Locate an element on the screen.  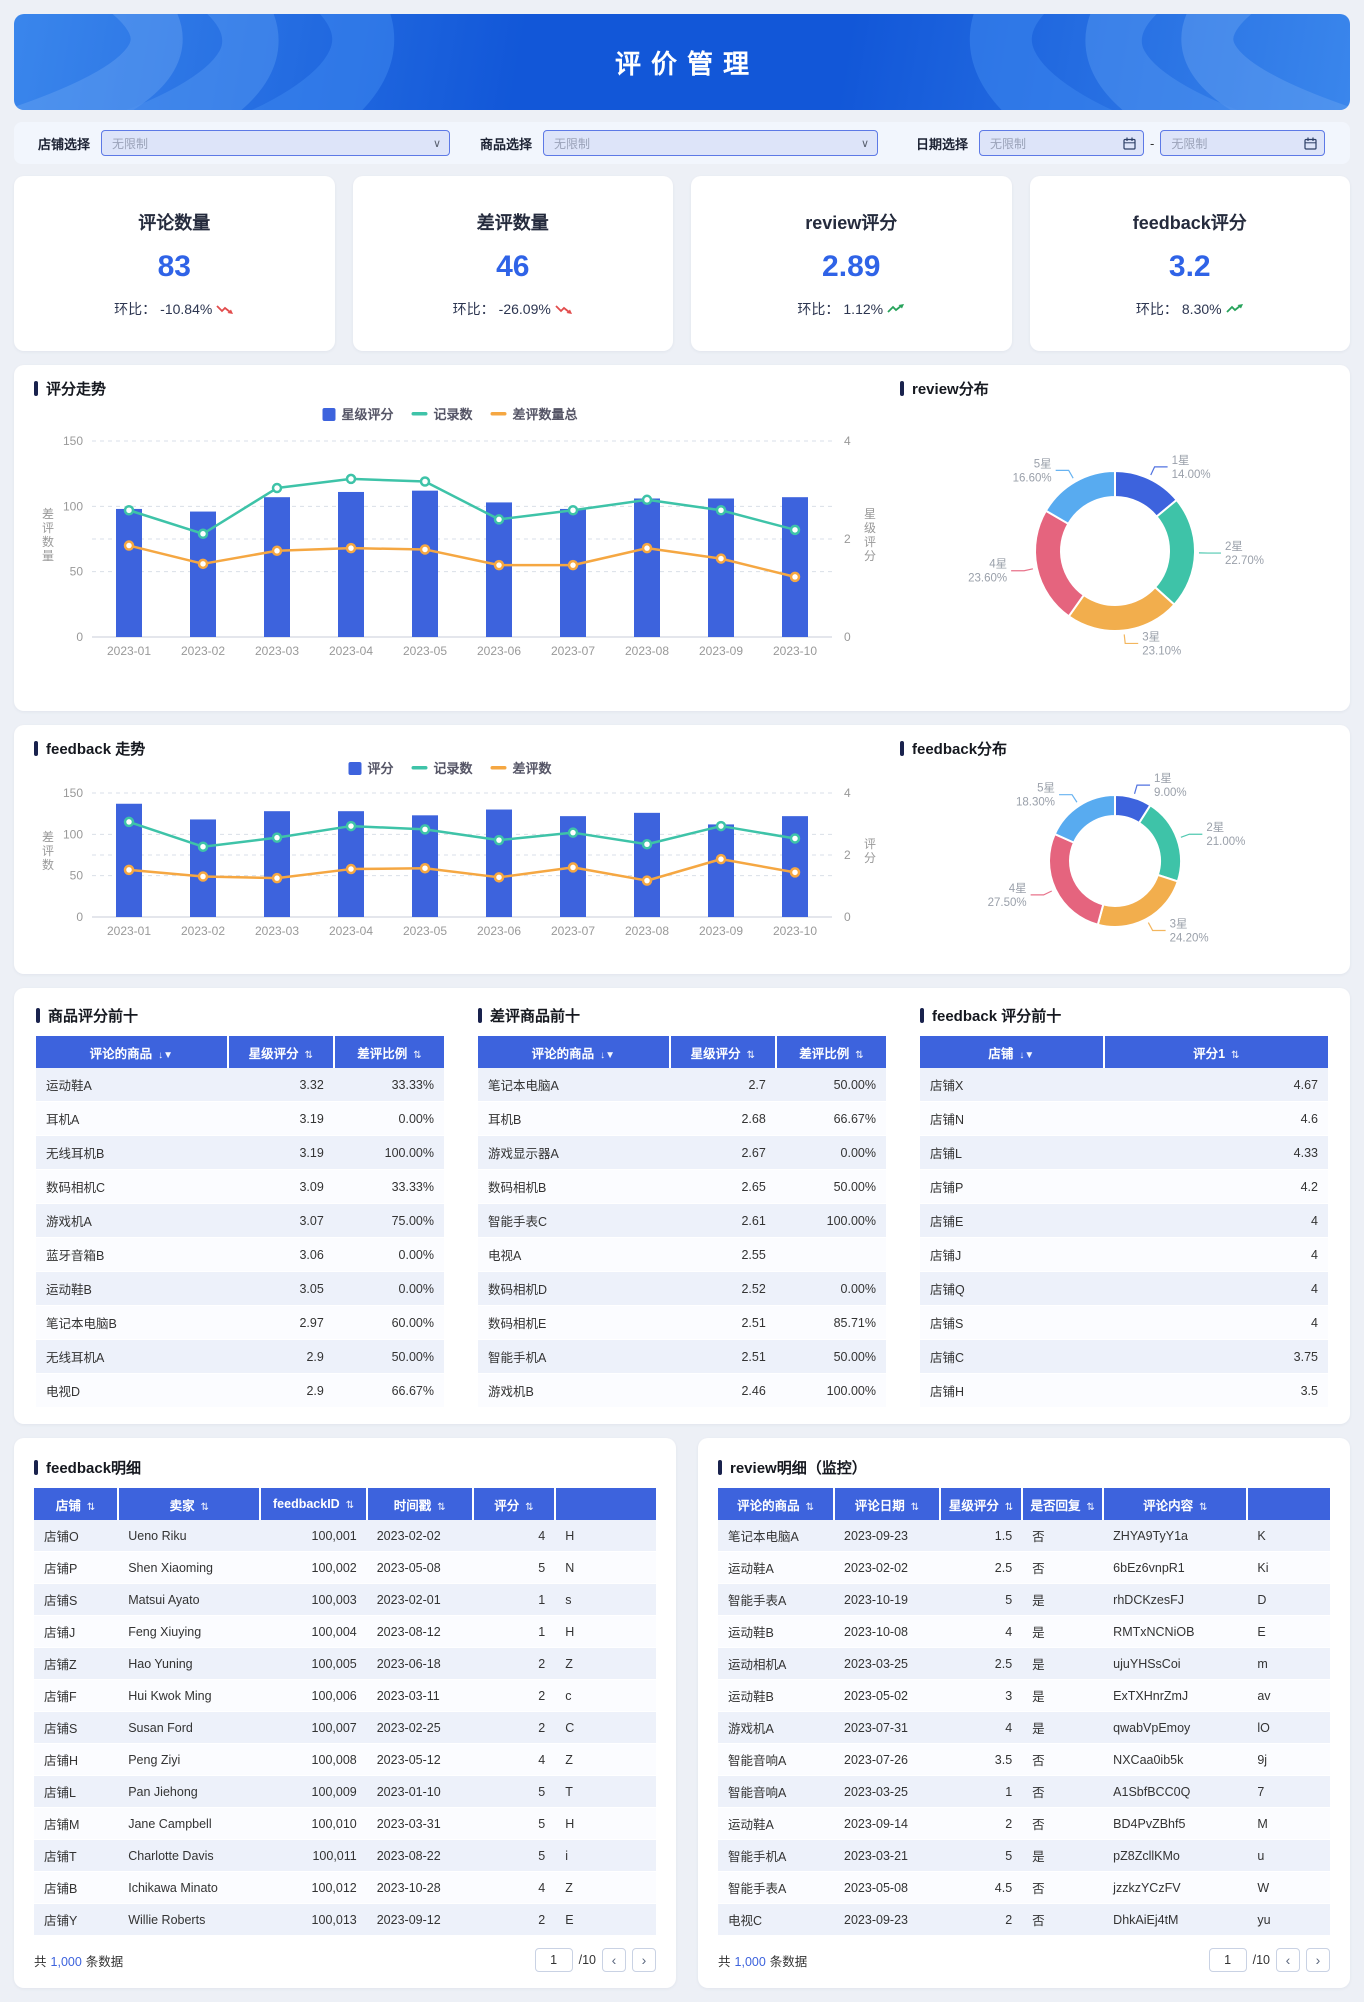
column-header: 评分1 ⇅ is located at coordinates (1215, 1052).